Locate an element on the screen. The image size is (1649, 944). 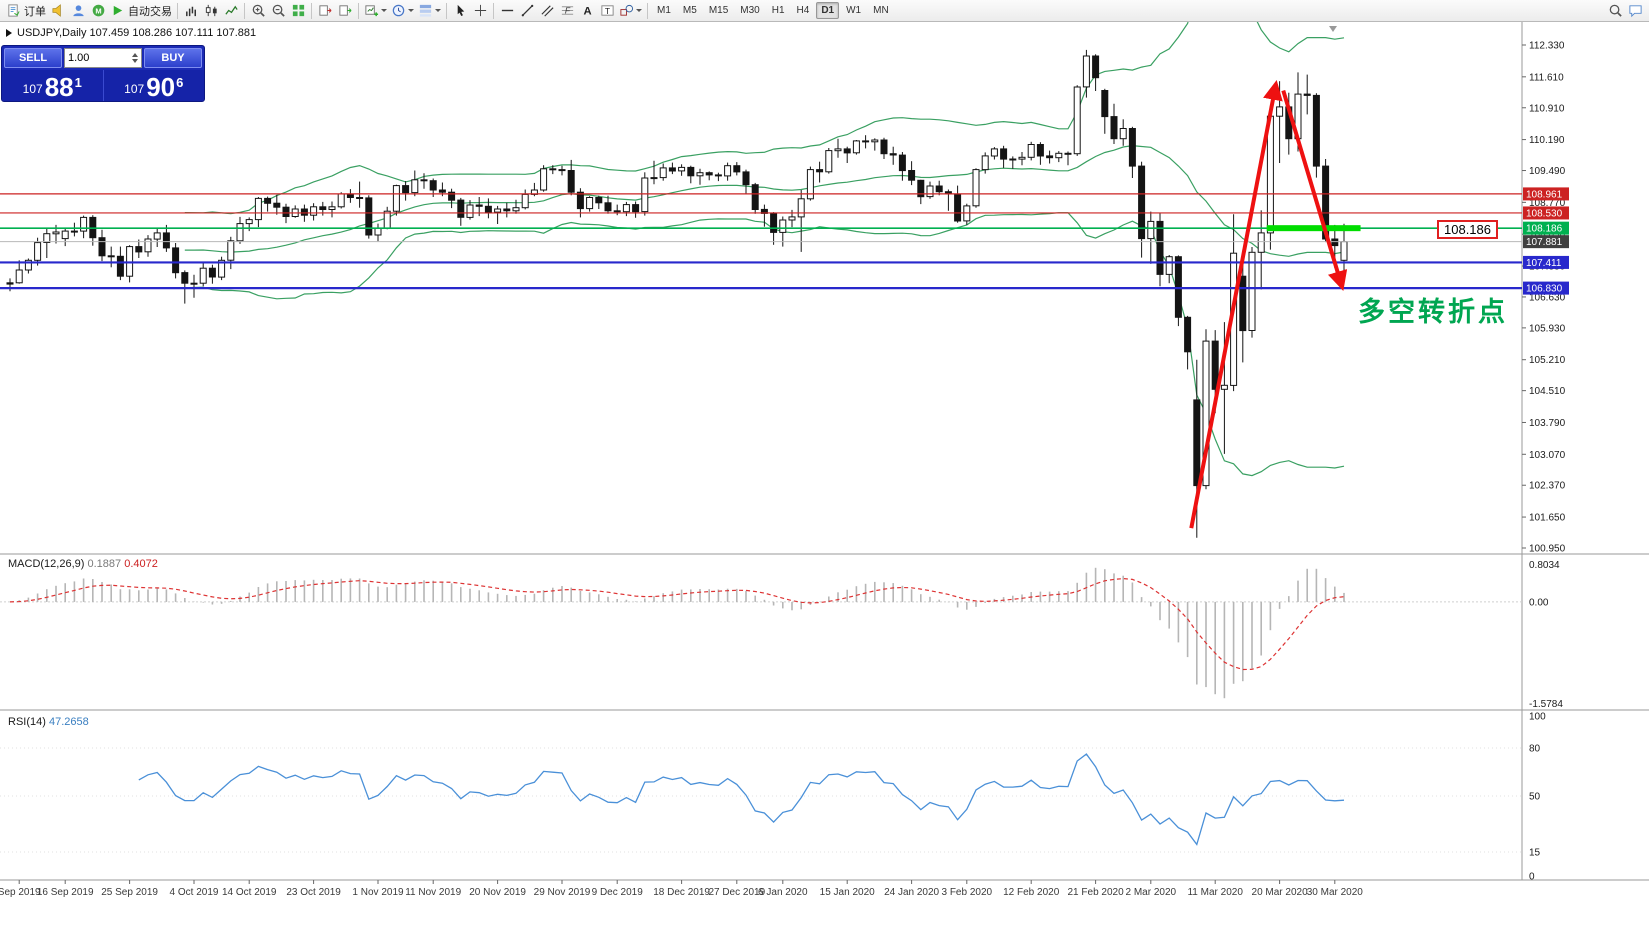
period-button is located at coordinates (402, 10).